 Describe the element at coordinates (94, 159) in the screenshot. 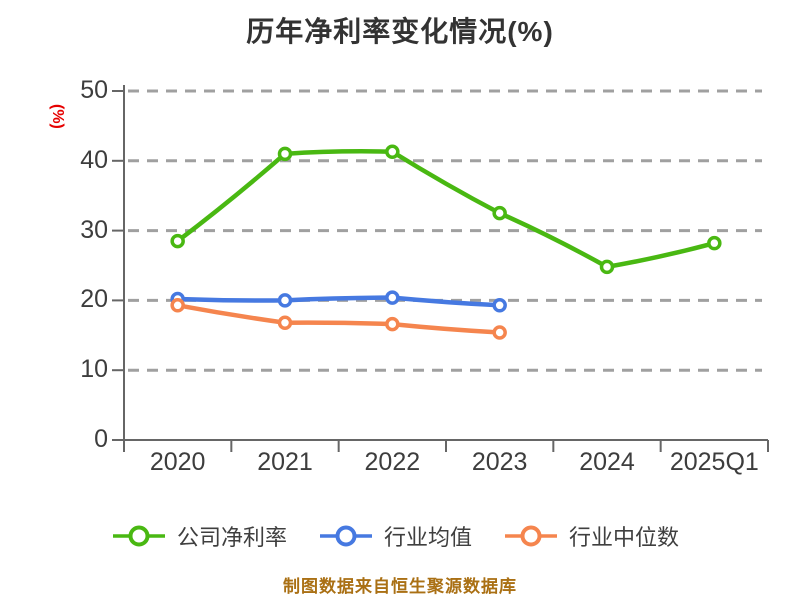

I see `y-tick-label: 40` at that location.